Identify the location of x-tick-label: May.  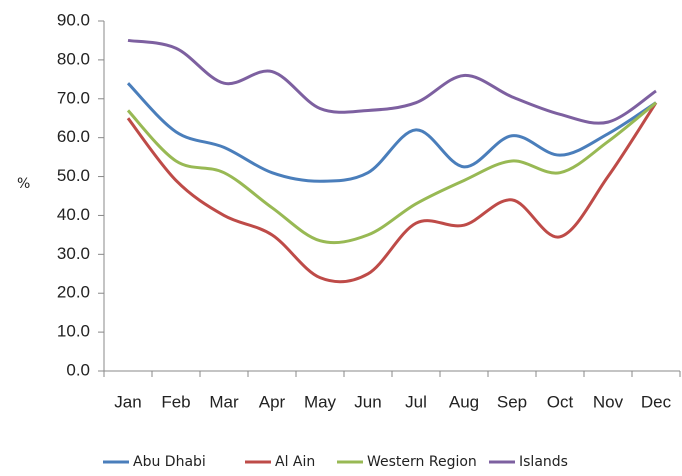
(320, 401).